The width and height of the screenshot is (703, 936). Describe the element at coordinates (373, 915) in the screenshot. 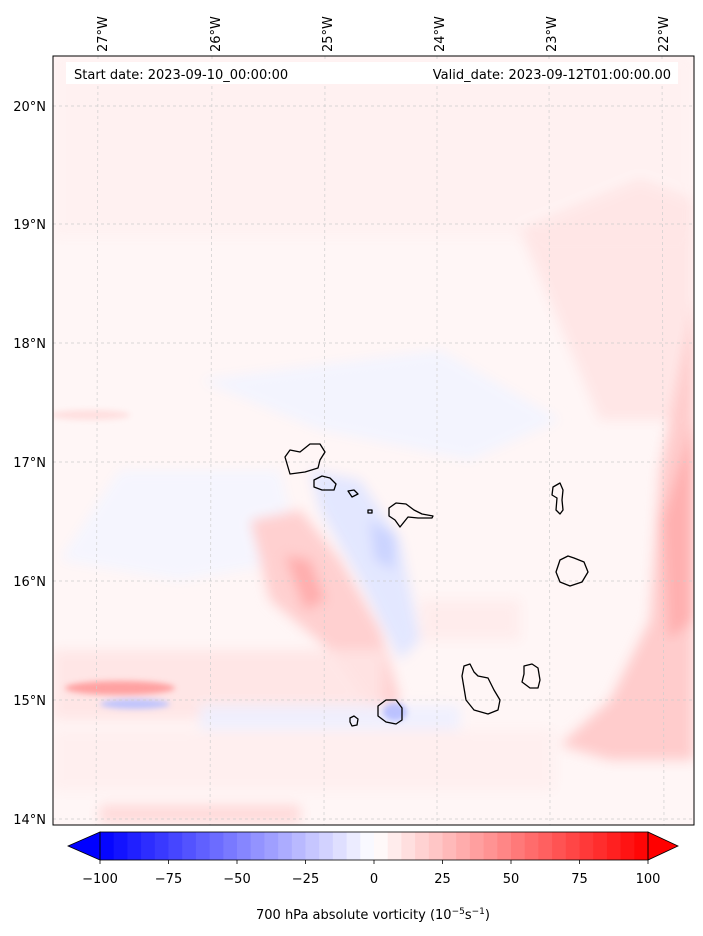

I see `colorbar-label: 700 hPa absolute vorticity (10−5s−1)` at that location.